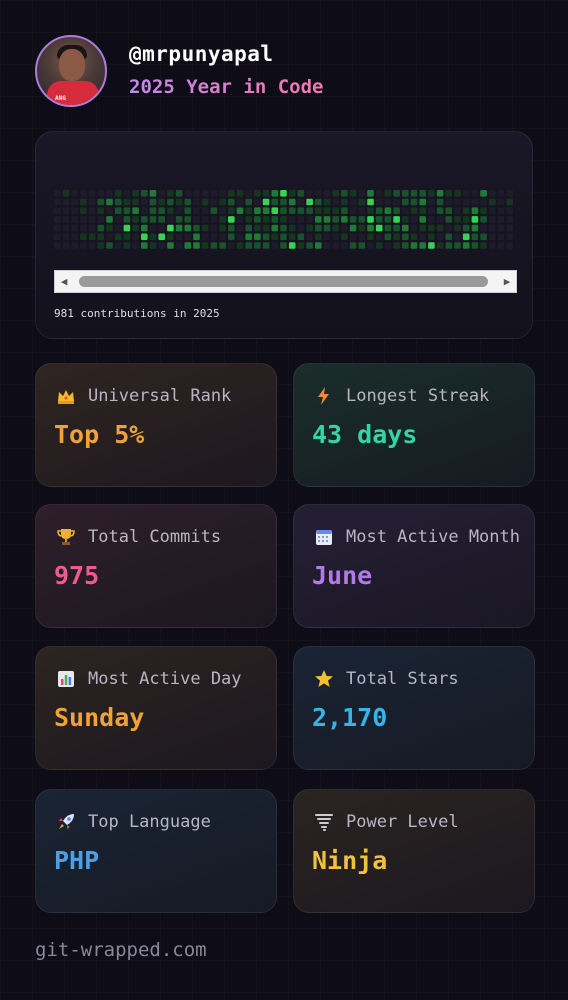 This screenshot has width=568, height=1000. I want to click on stat-card-total-stars: Total Stars 2,170, so click(414, 708).